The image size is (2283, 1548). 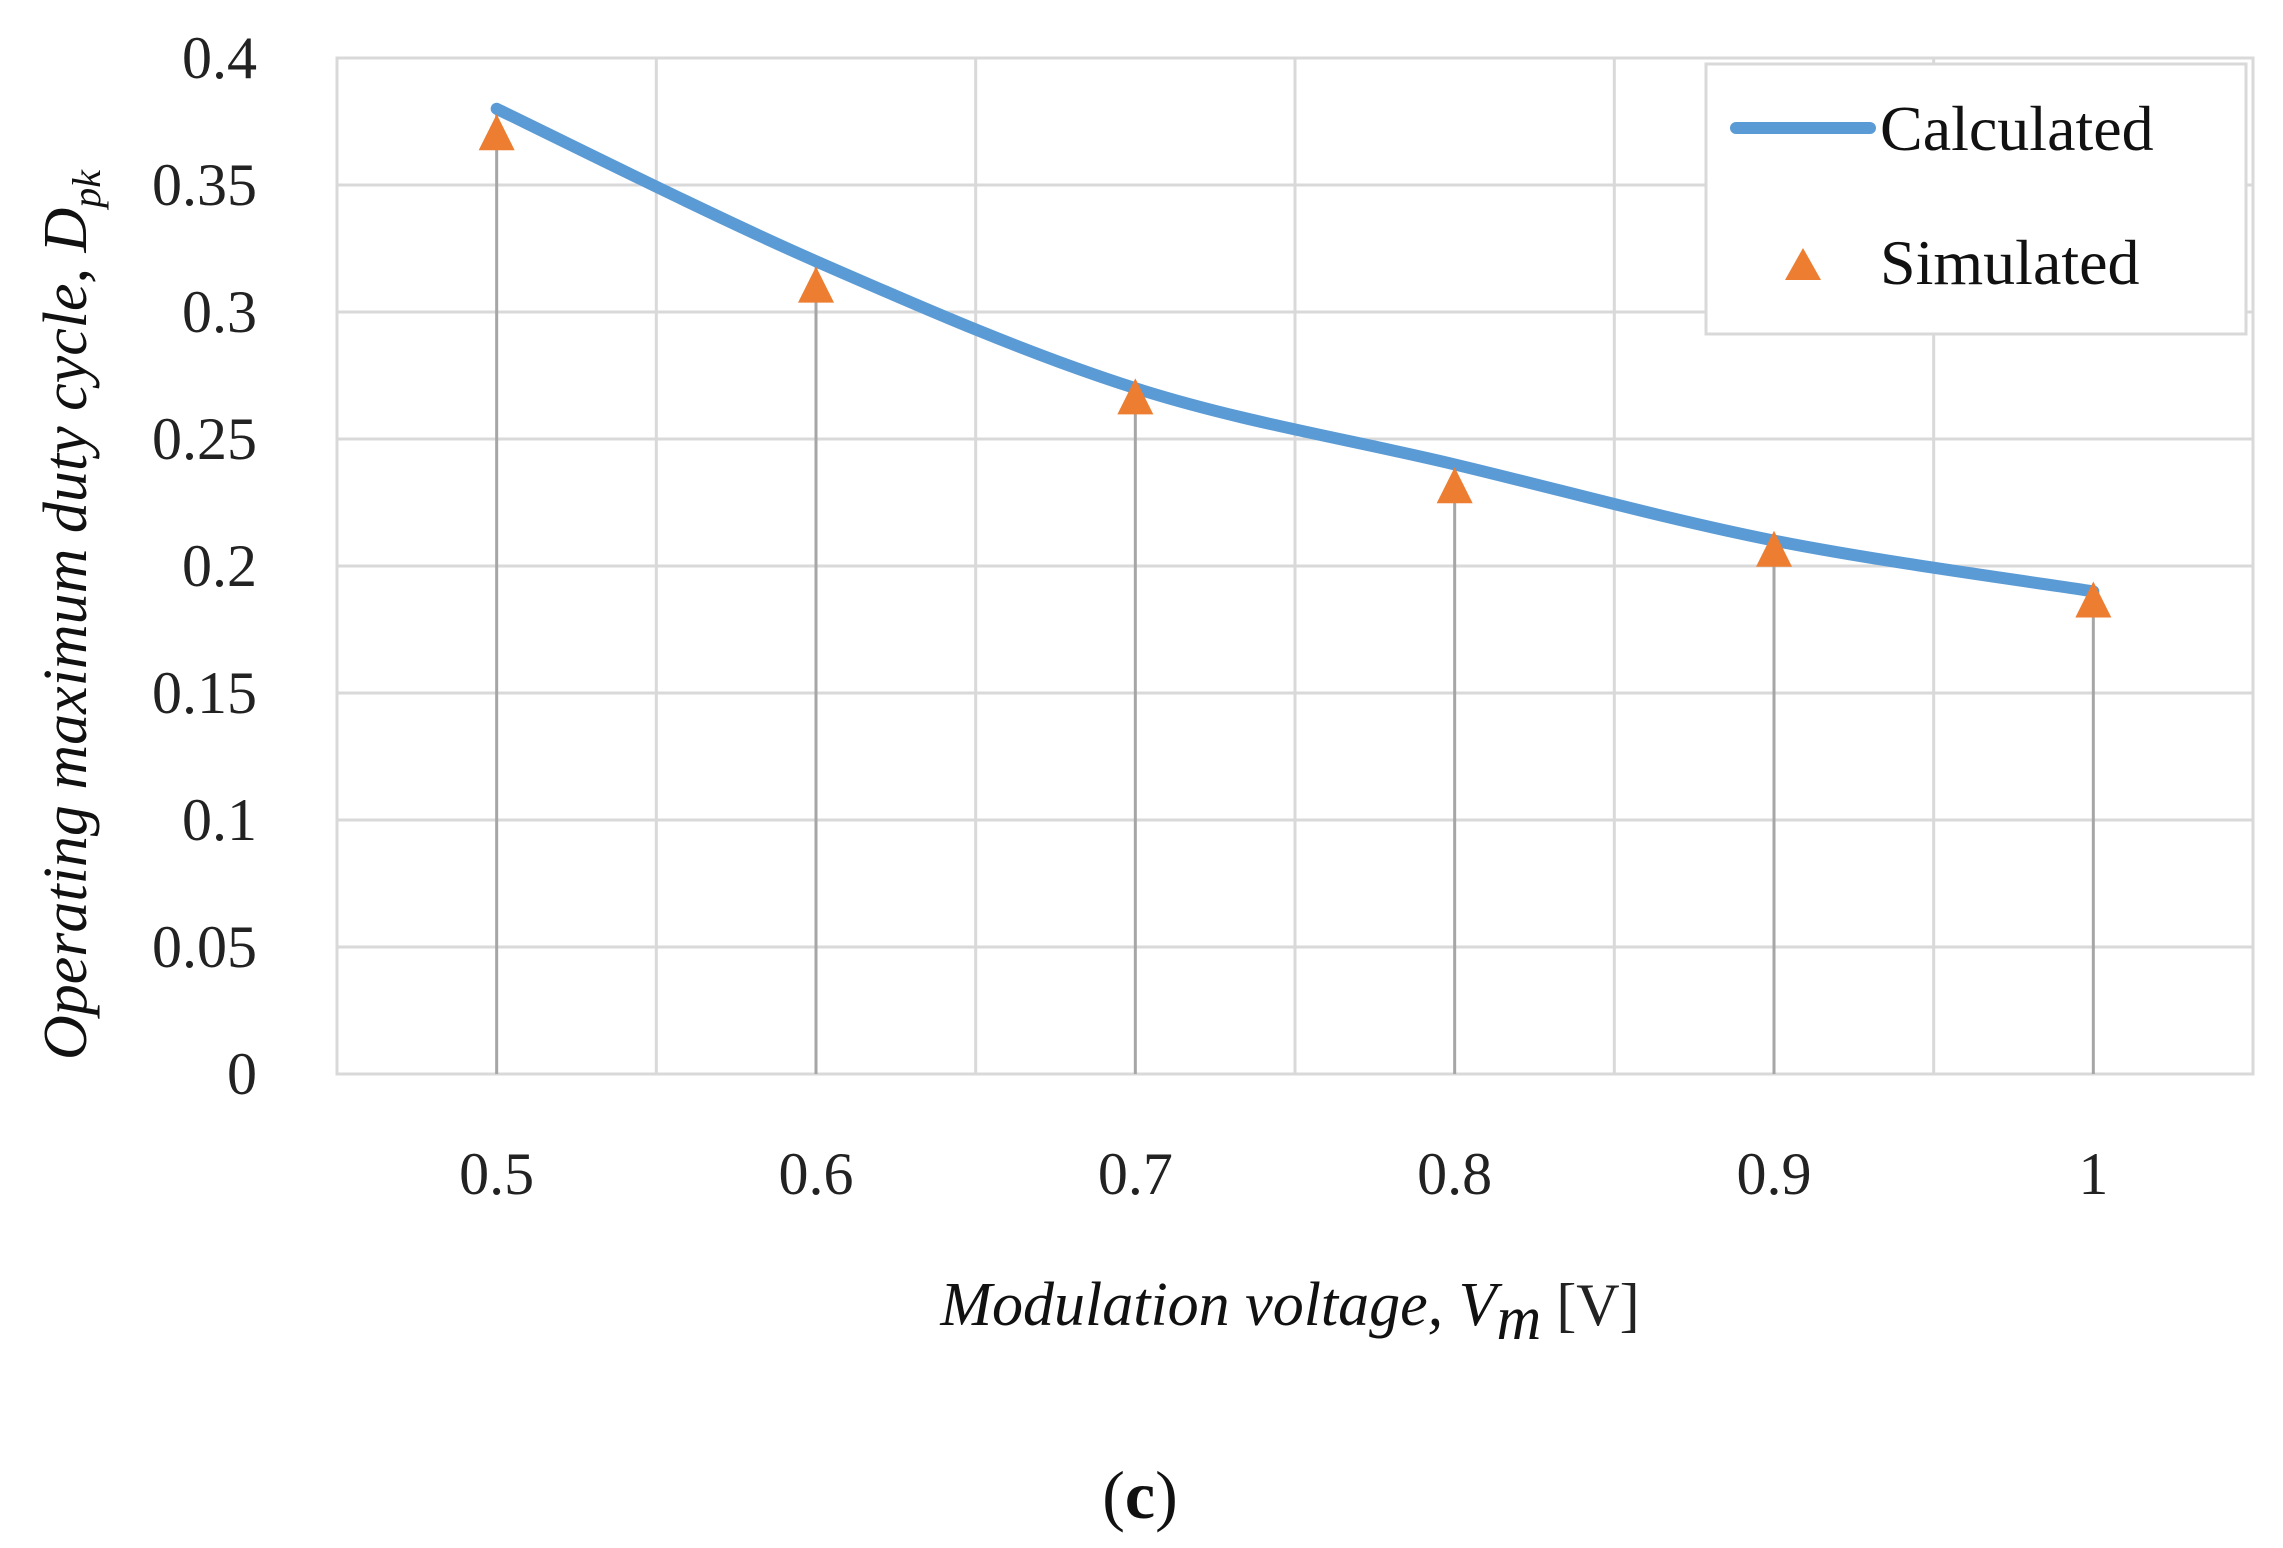 I want to click on y-axis-title: Operating maximum duty cycle, Dpk, so click(x=70, y=614).